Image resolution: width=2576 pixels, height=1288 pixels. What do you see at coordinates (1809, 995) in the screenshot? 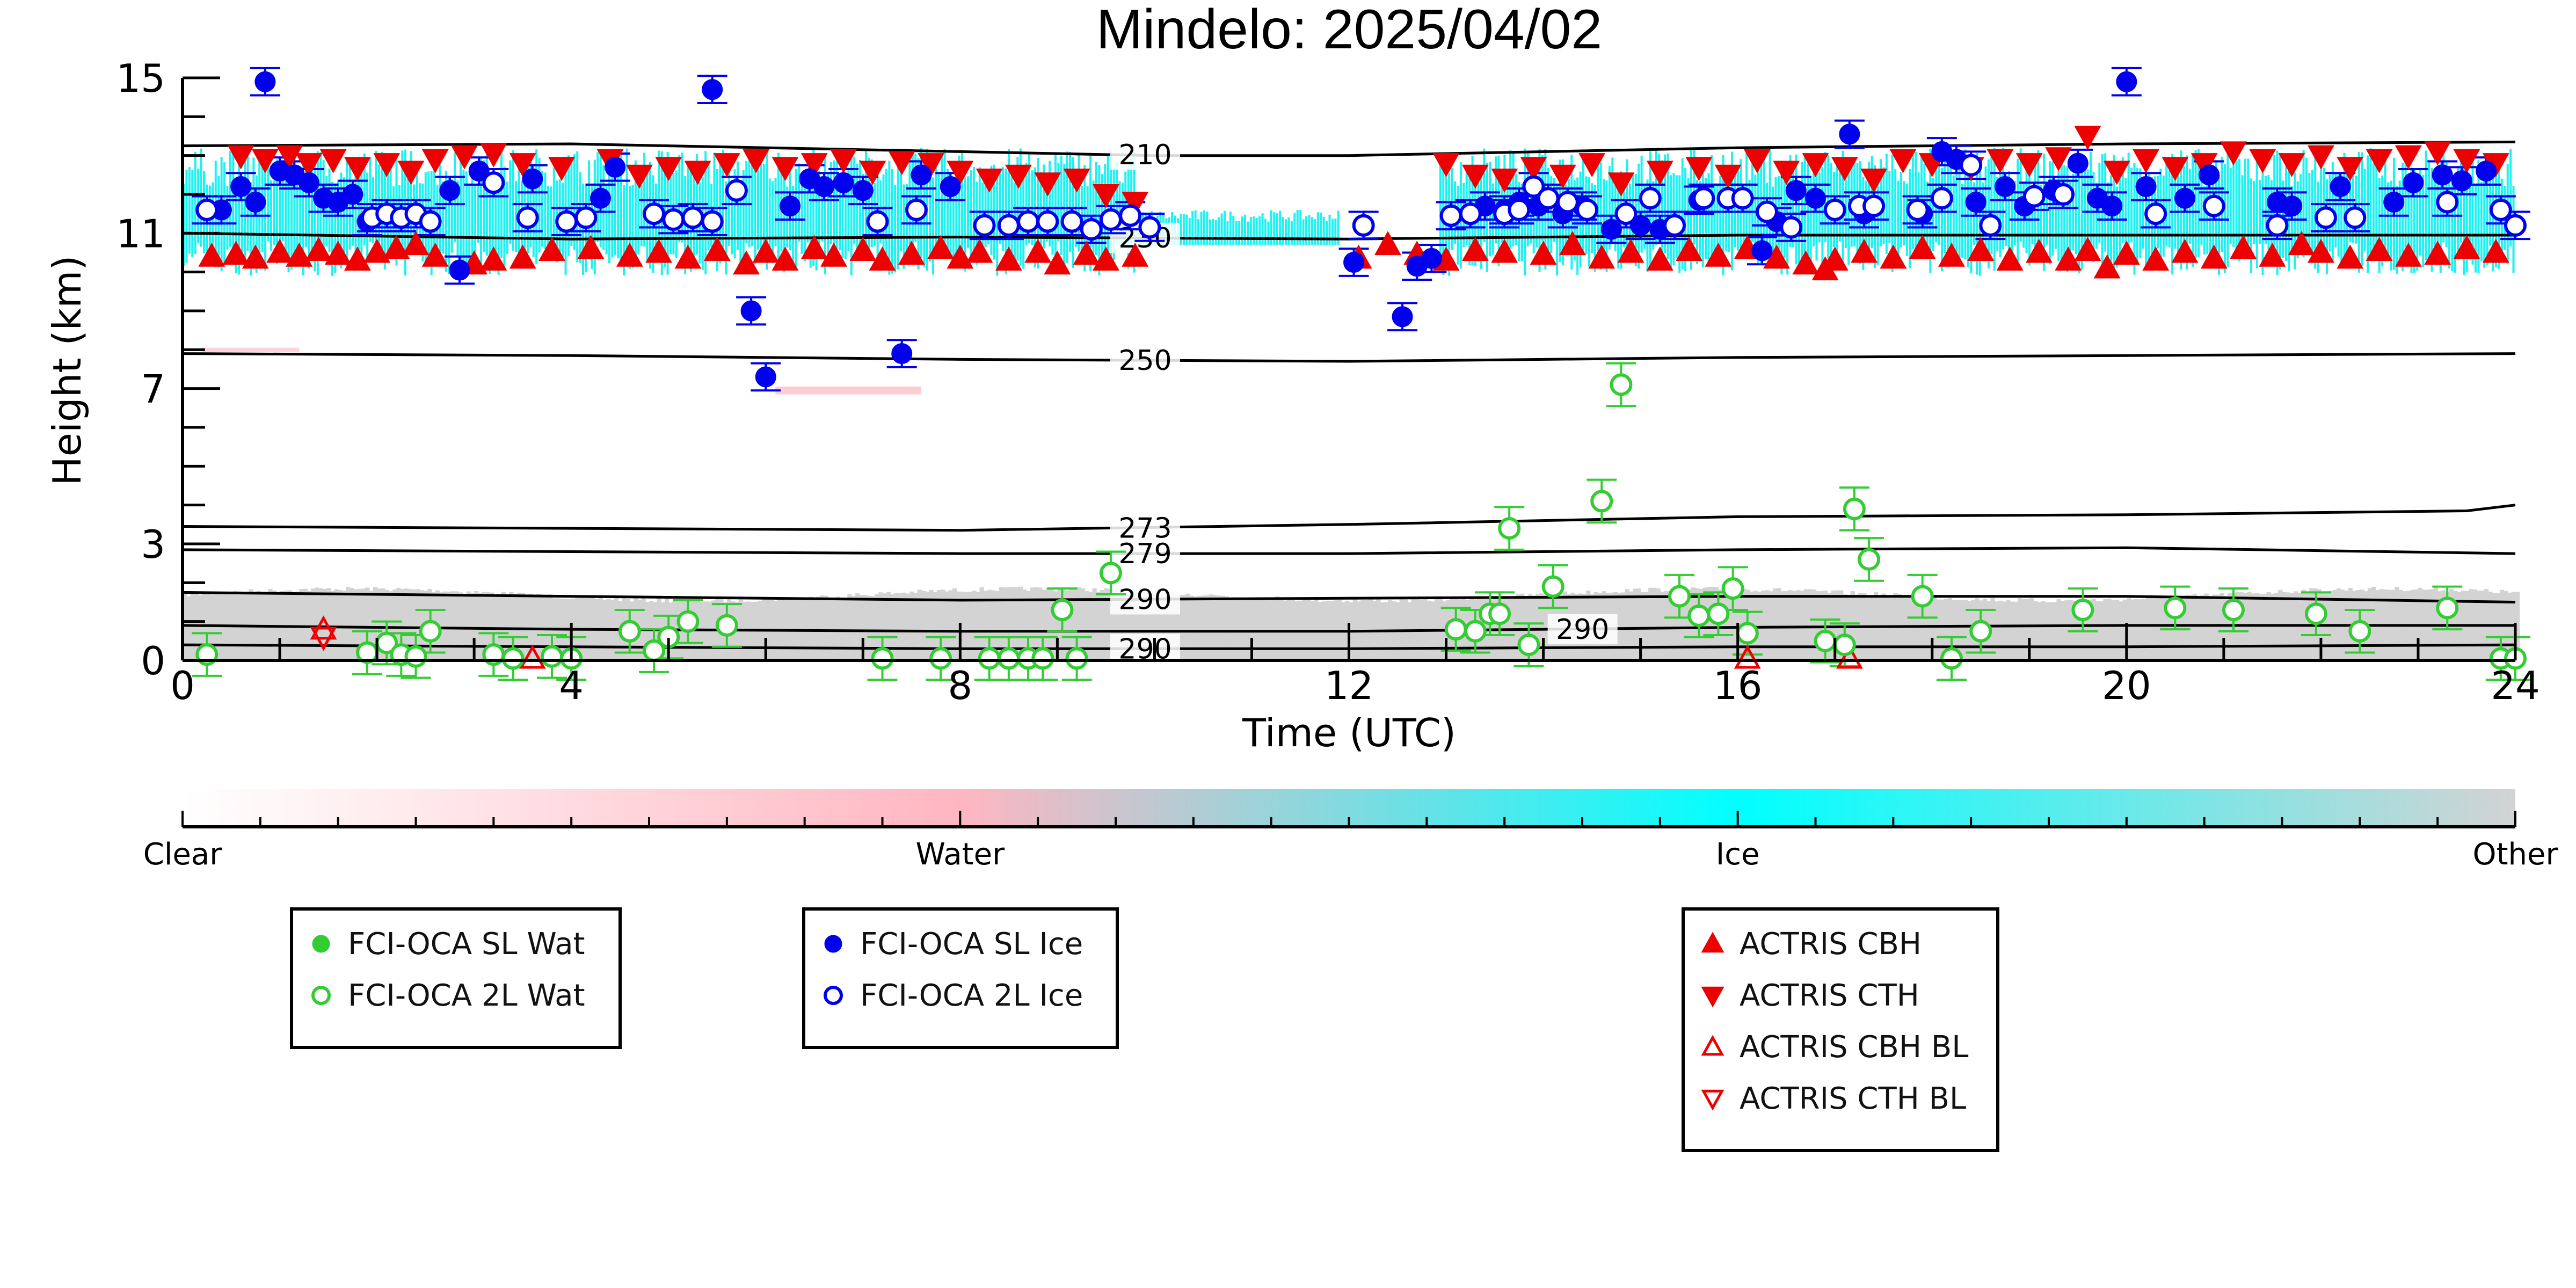
I see `legend-item: ACTRIS CTH` at bounding box center [1809, 995].